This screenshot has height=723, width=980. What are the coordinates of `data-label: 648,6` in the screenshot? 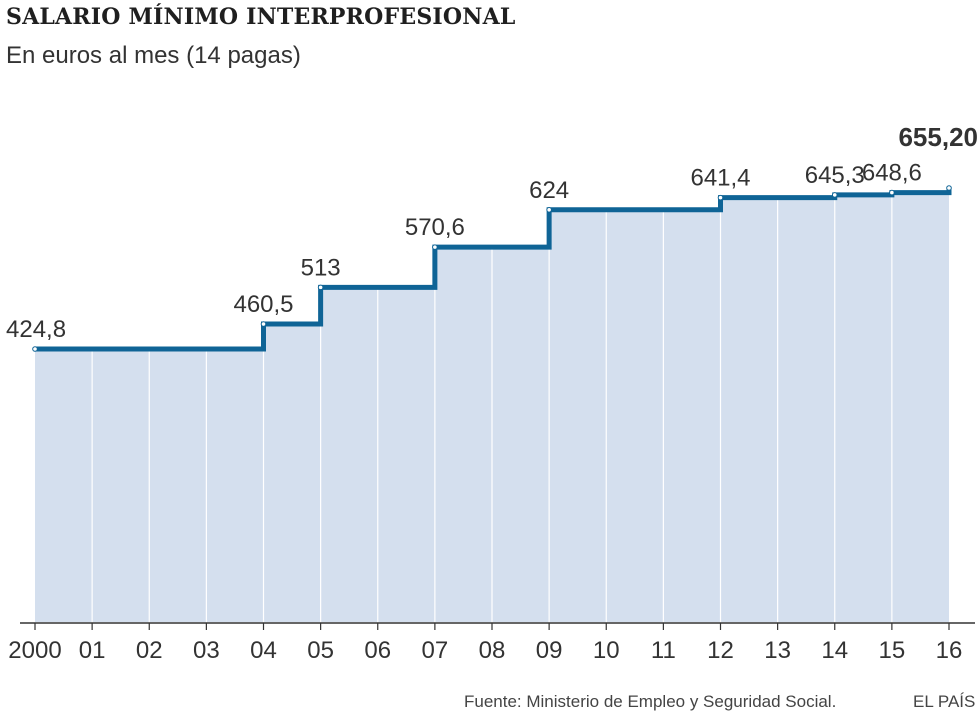 It's located at (892, 173).